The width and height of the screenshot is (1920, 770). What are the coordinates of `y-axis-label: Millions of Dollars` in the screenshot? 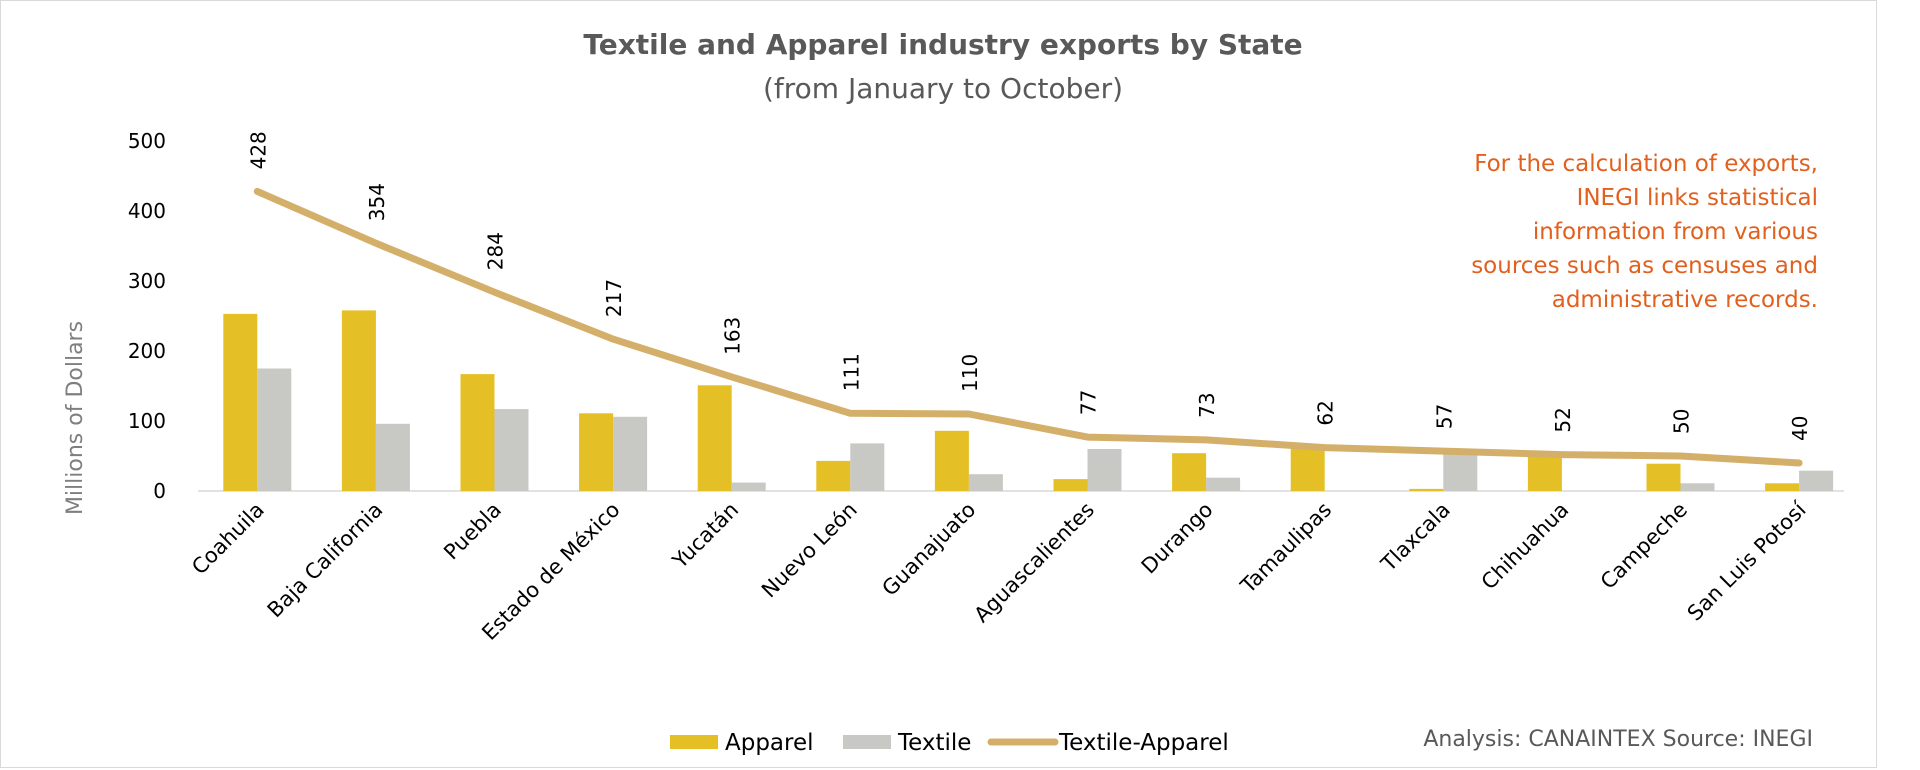 It's located at (75, 418).